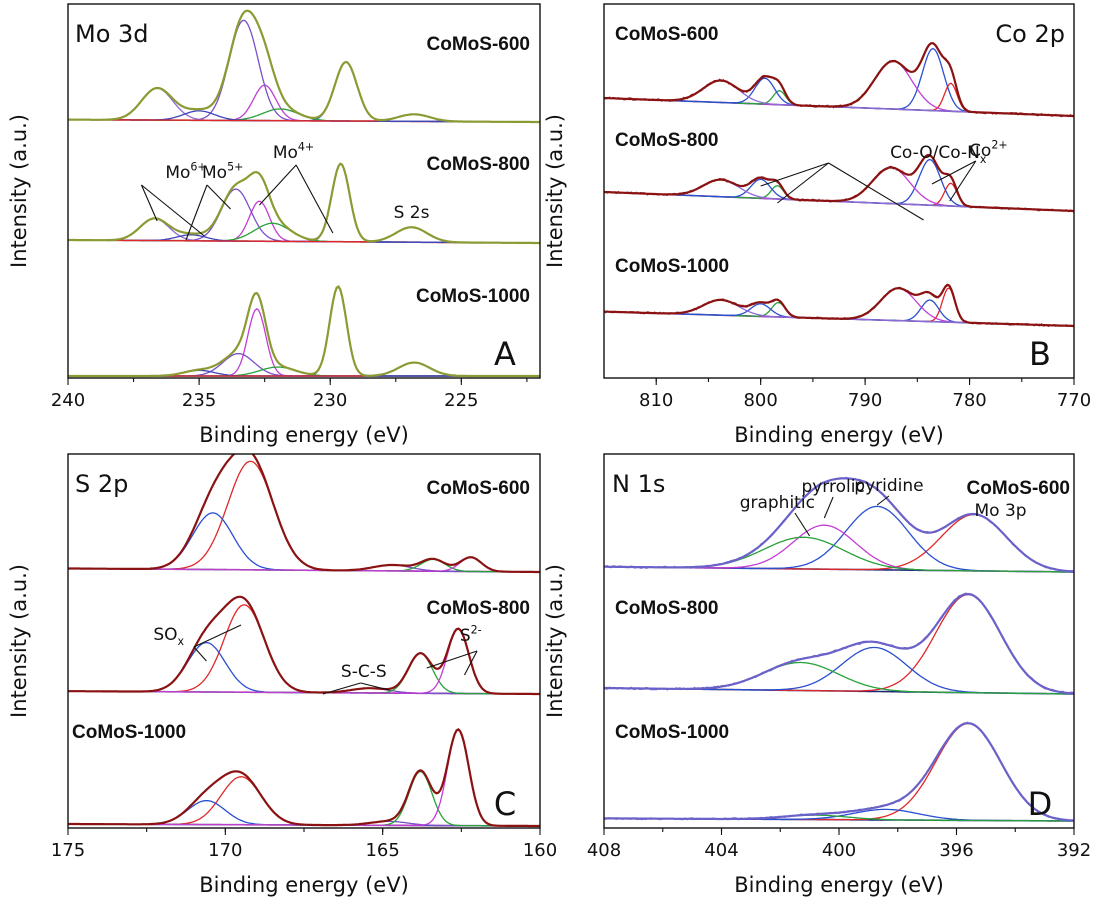 This screenshot has height=901, width=1102. What do you see at coordinates (198, 166) in the screenshot?
I see `annotation-mo6-sup: 6+` at bounding box center [198, 166].